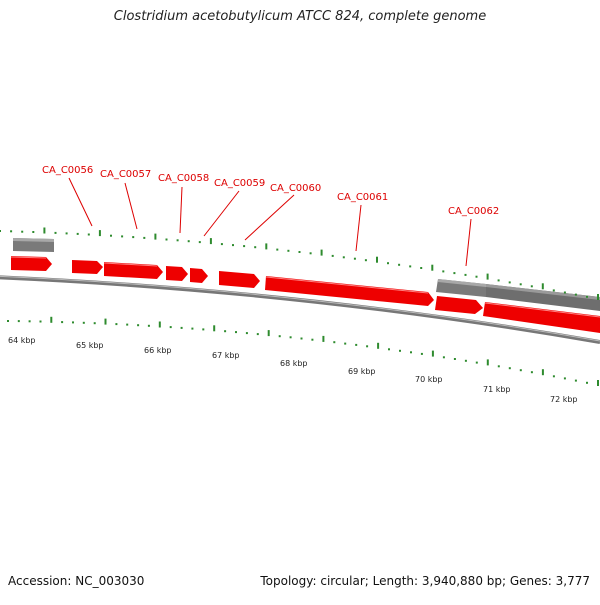  I want to click on accession-text: Accession: NC_003030, so click(76, 581).